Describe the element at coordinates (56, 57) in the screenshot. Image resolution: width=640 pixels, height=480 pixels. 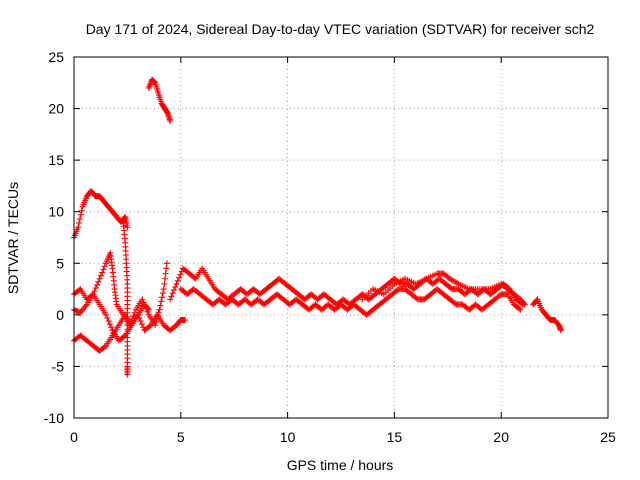
I see `y-tick-label: 25` at that location.